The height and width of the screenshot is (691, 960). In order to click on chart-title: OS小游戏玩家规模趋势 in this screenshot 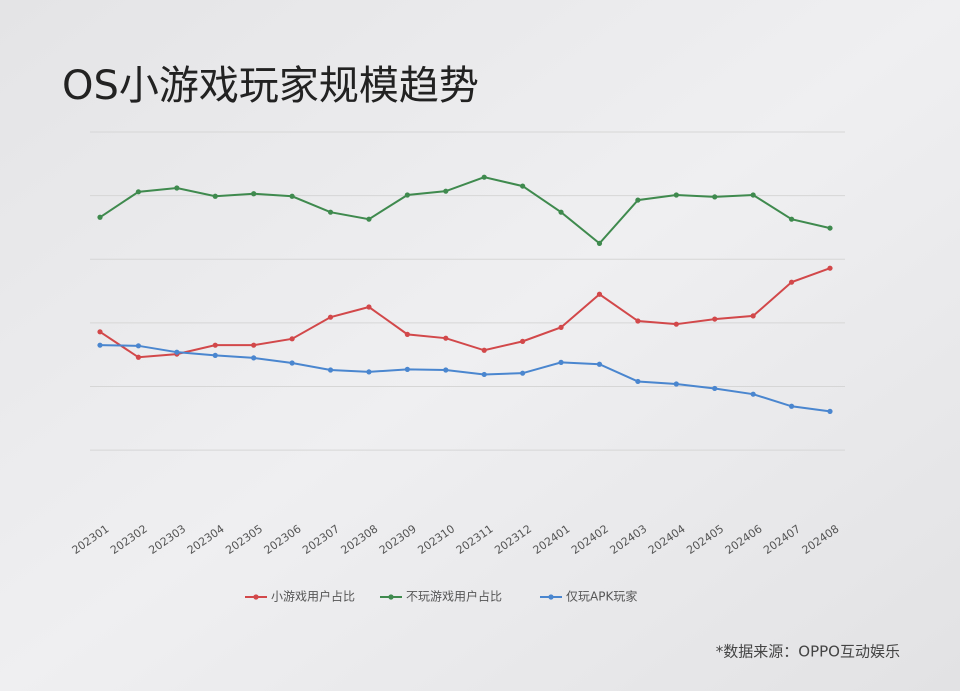, I will do `click(270, 86)`.